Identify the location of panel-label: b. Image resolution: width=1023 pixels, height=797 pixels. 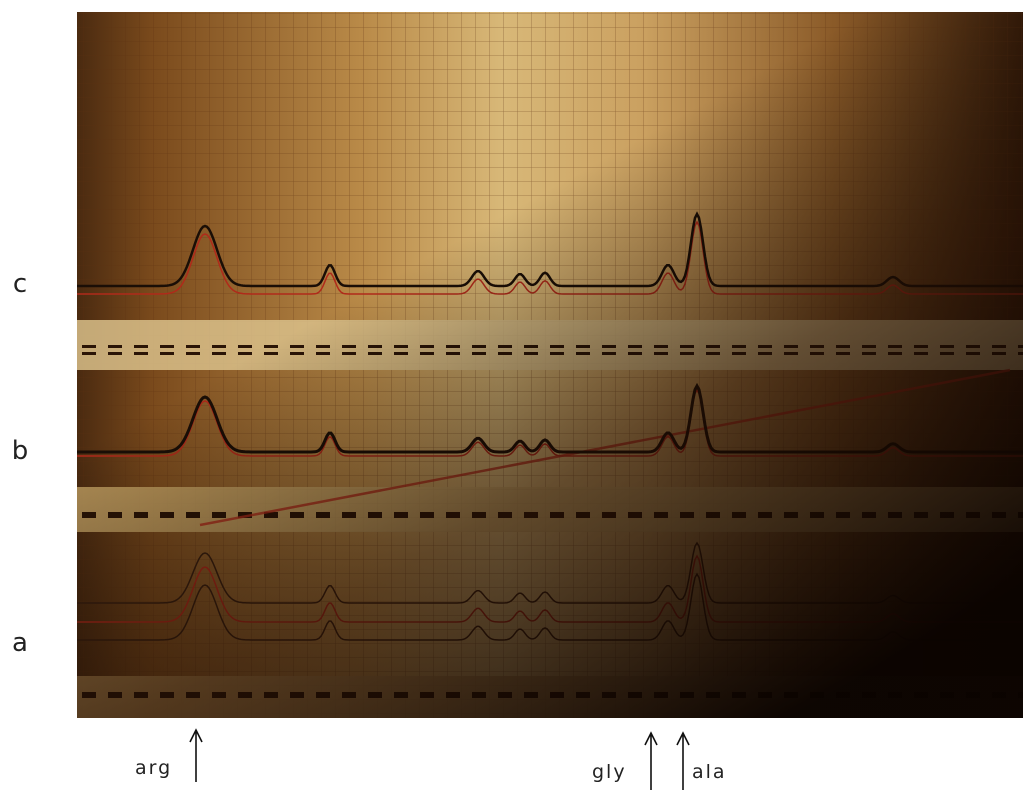
(20, 451).